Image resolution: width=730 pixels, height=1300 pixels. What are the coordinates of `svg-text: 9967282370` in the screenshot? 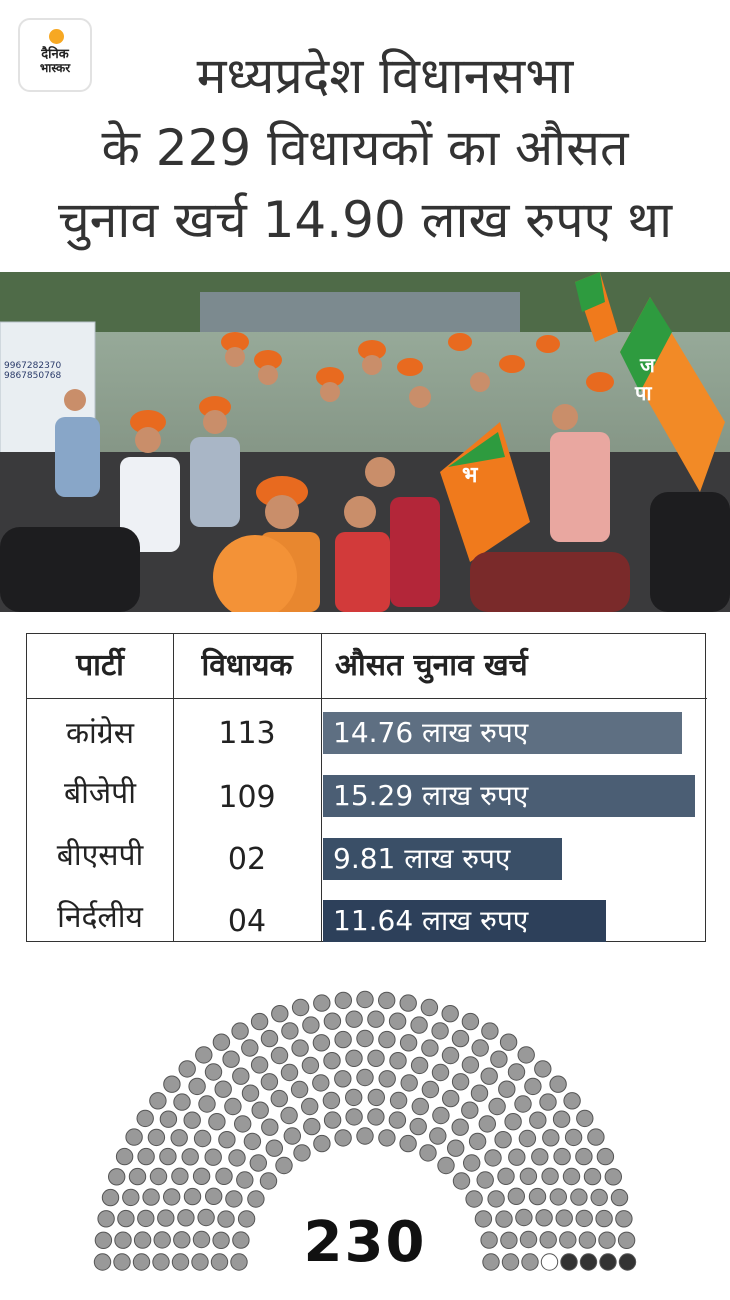 It's located at (33, 366).